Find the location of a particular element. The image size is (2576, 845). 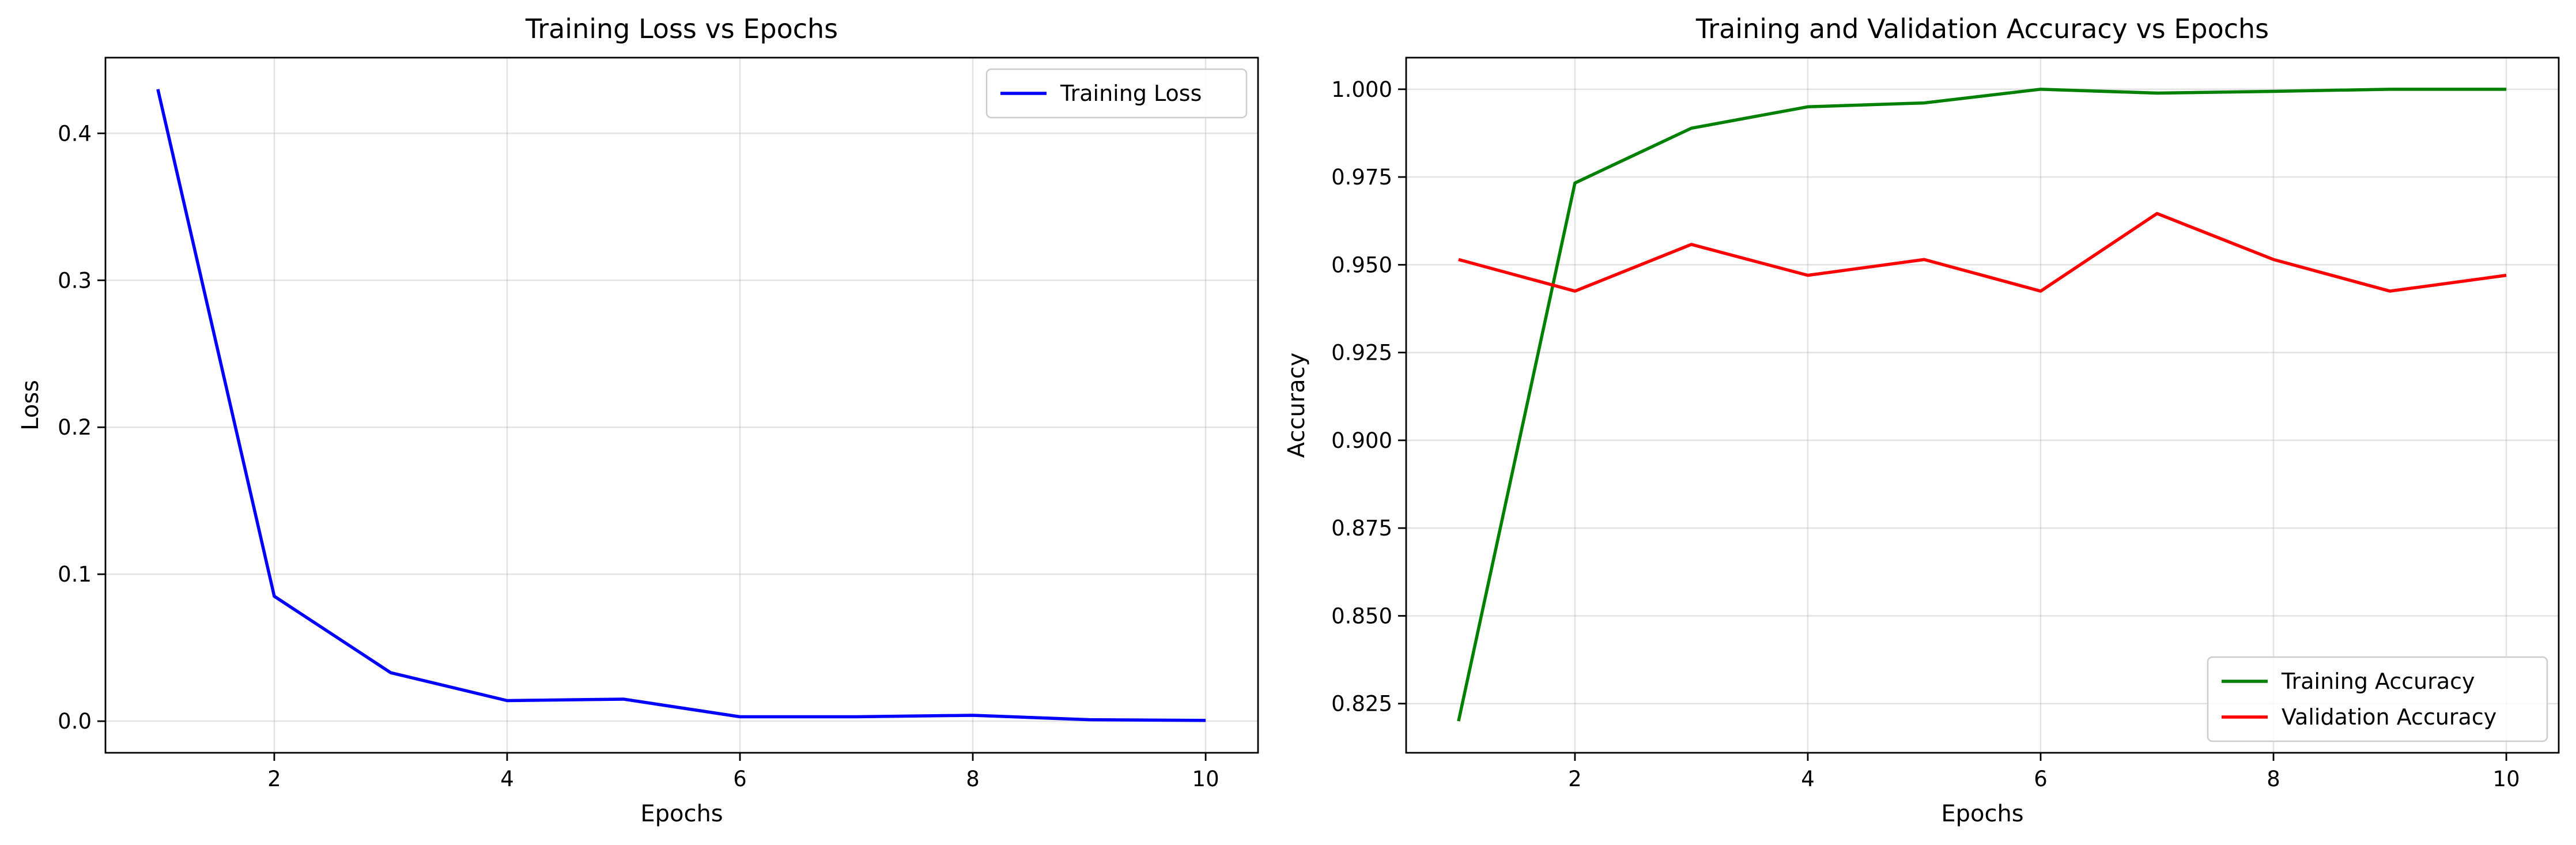

accuracy-x-tick-label: 10 is located at coordinates (2506, 779).